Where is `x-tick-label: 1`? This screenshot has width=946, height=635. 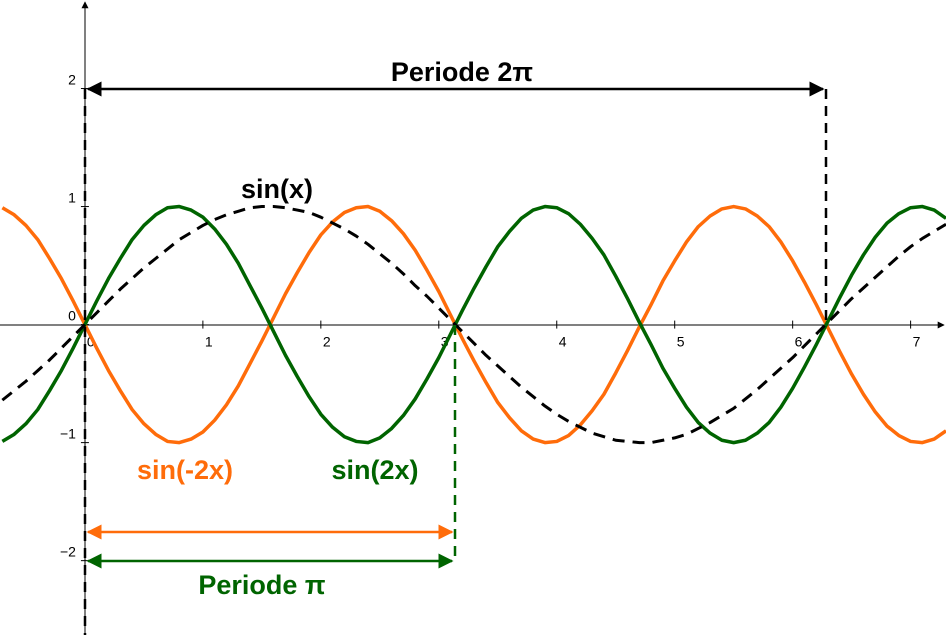
x-tick-label: 1 is located at coordinates (209, 342).